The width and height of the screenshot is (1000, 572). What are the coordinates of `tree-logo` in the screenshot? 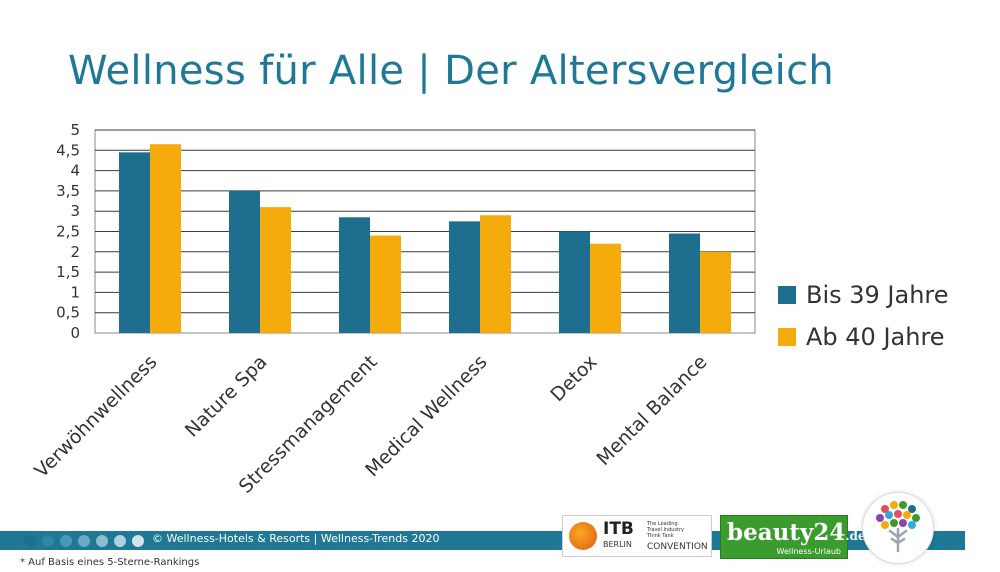 It's located at (898, 528).